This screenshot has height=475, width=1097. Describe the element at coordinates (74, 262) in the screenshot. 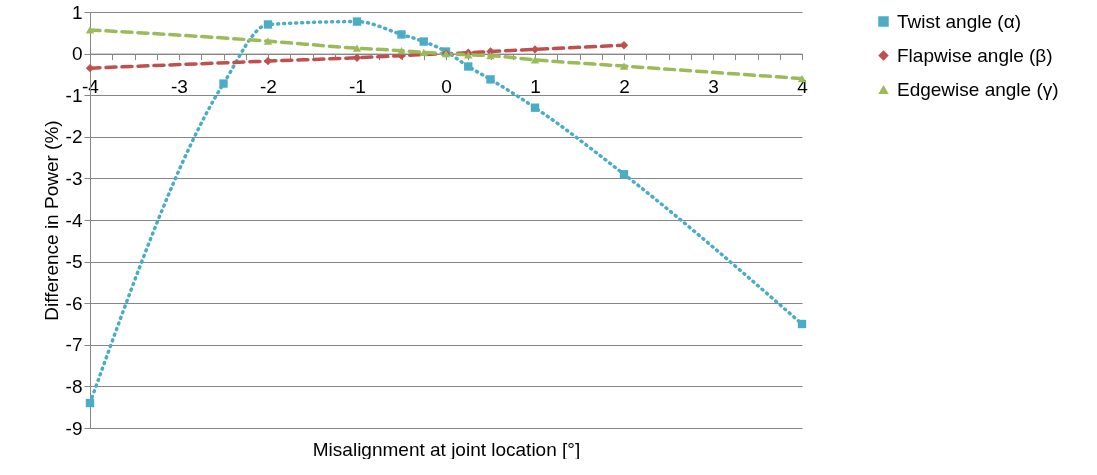

I see `y-tick-label: -5` at that location.